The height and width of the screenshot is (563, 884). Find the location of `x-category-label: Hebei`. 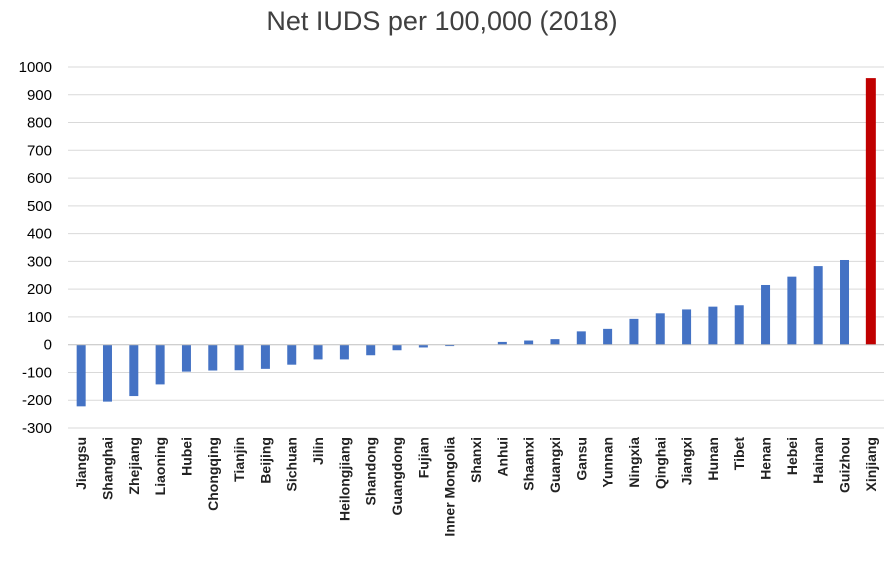

x-category-label: Hebei is located at coordinates (792, 456).